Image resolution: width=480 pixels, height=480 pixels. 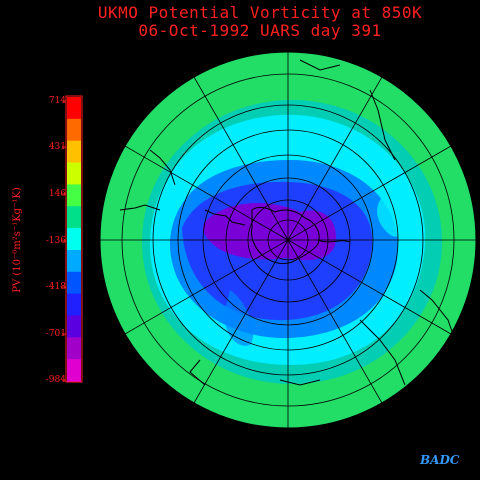 I want to click on colorbar-frame, so click(x=74, y=239).